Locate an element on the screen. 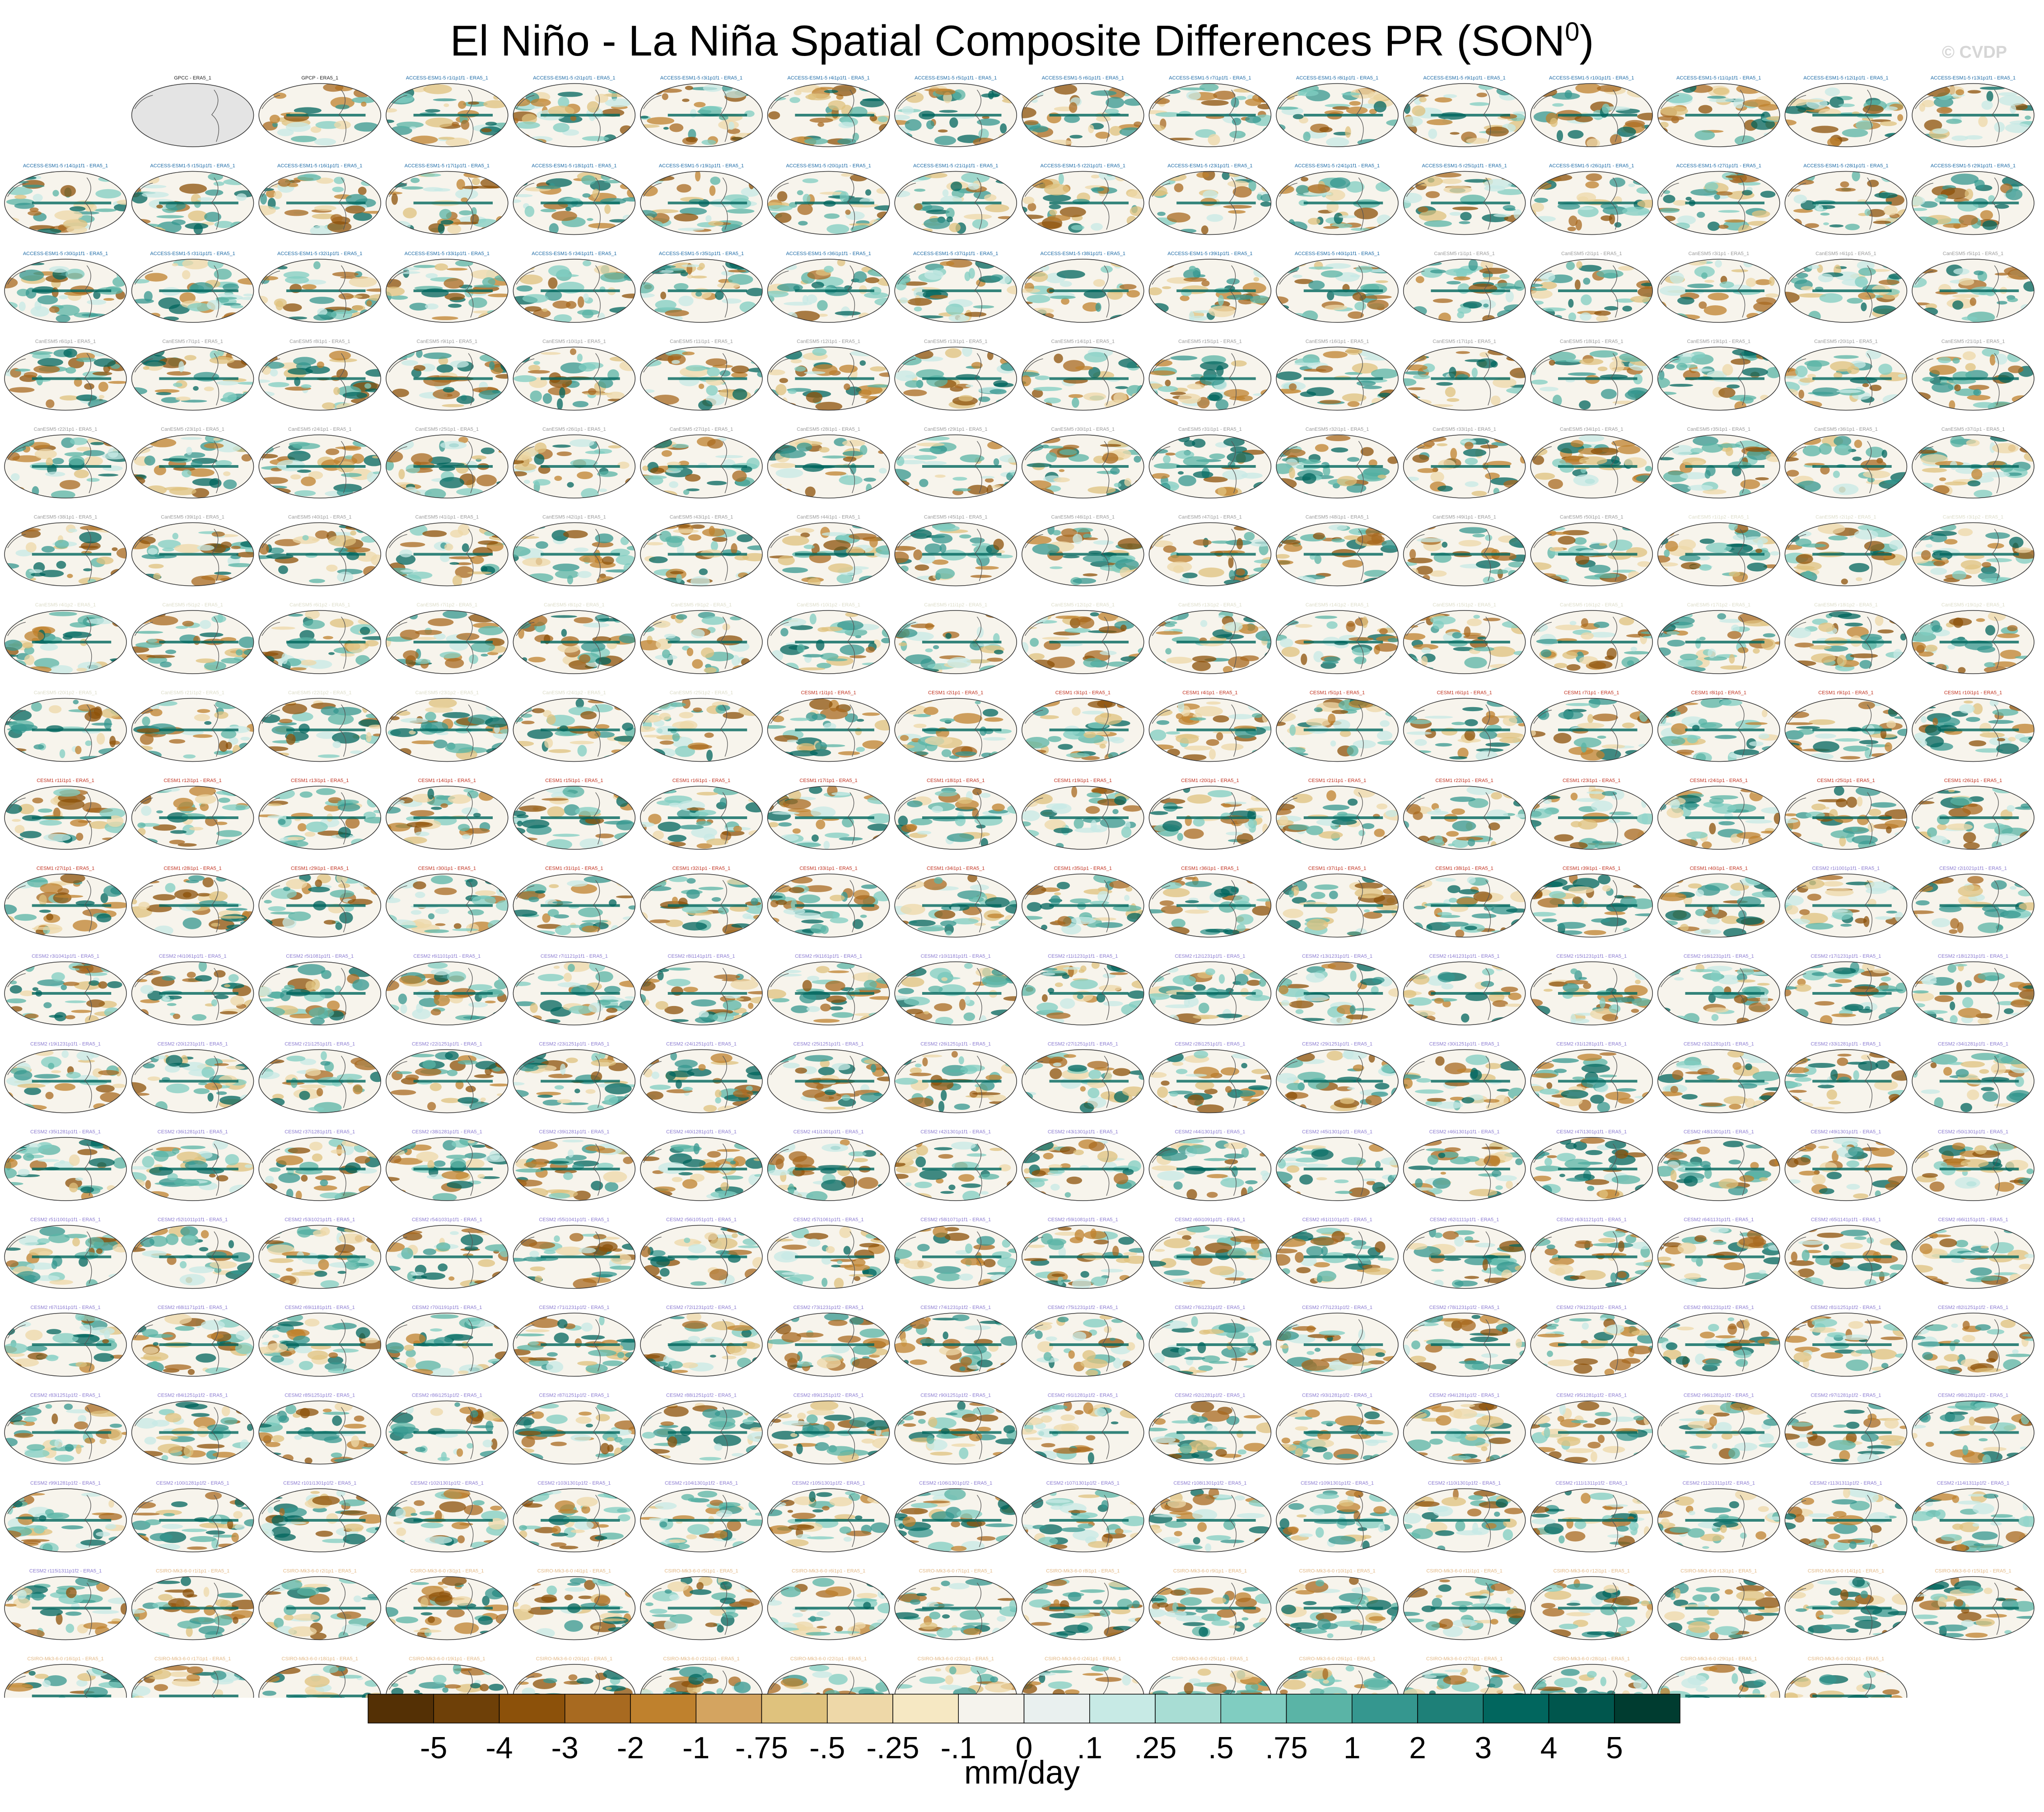 The image size is (2044, 1812). panel-title: CSIRO-Mk3-6-0 r11i1p1 - ERA5_1 is located at coordinates (1464, 1571).